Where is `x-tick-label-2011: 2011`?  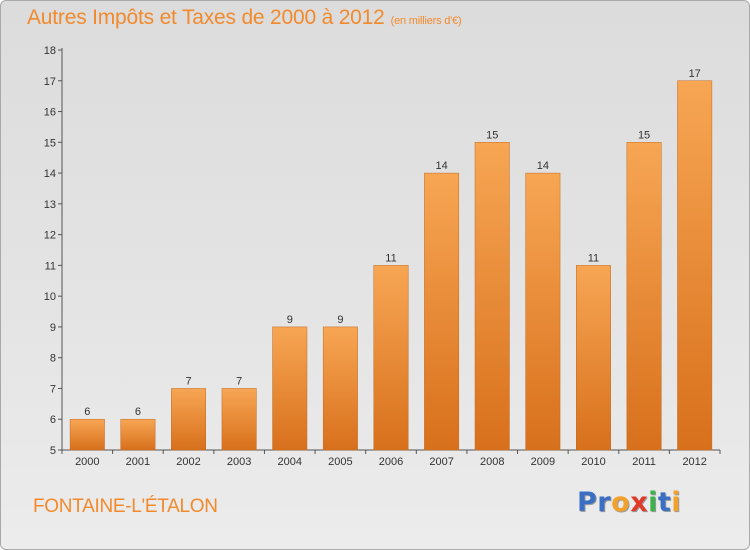 x-tick-label-2011: 2011 is located at coordinates (644, 462).